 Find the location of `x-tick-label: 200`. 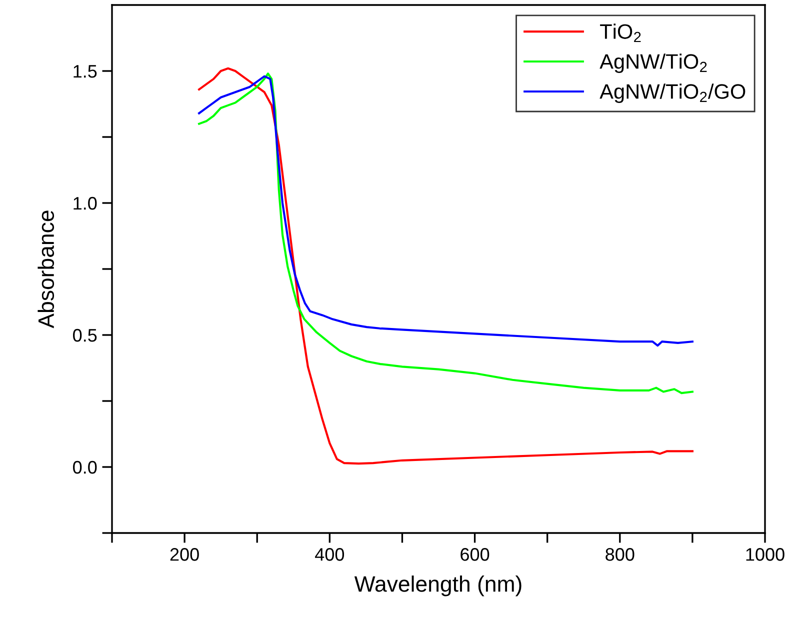

x-tick-label: 200 is located at coordinates (184, 554).